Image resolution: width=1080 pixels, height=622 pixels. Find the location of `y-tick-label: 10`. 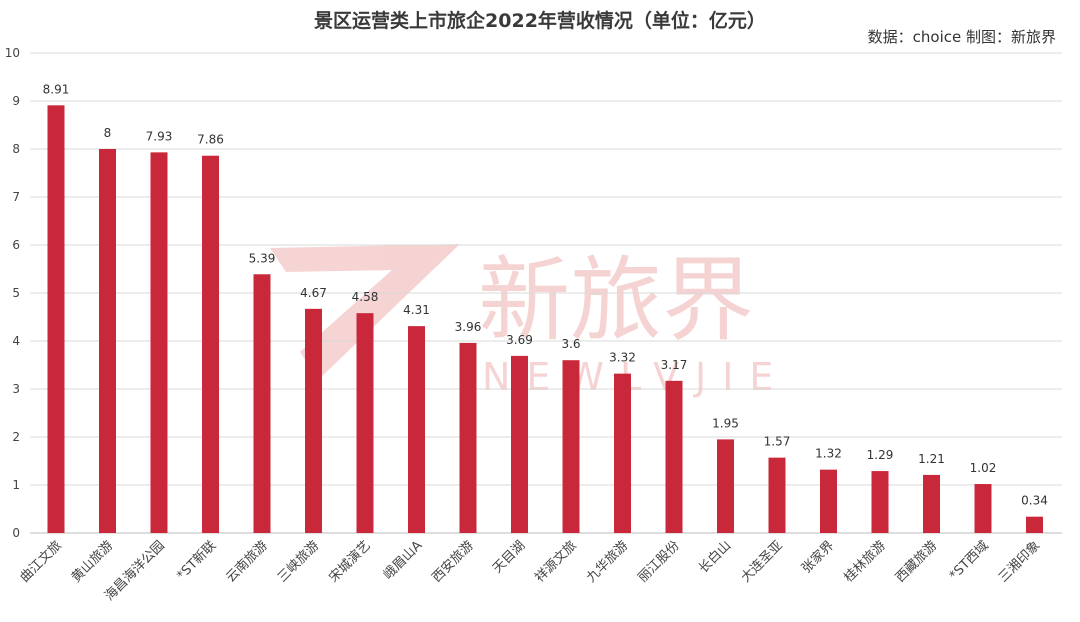

y-tick-label: 10 is located at coordinates (12, 53).